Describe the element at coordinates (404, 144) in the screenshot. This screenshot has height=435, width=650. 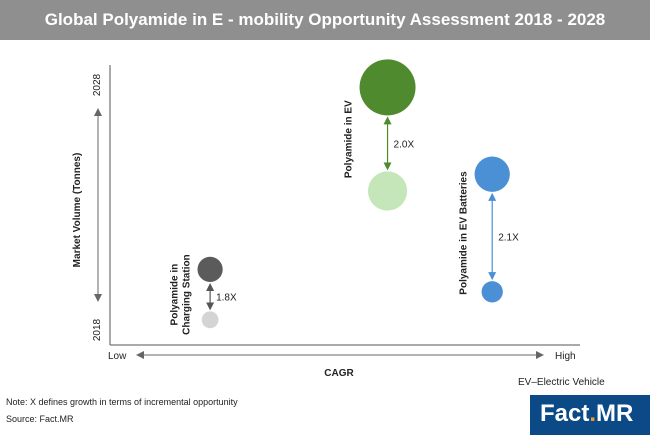
I see `growth-multiplier-label: 2.0X` at that location.